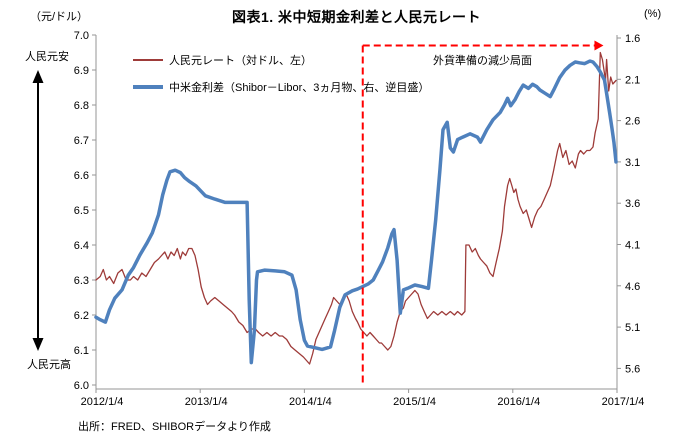 The height and width of the screenshot is (448, 682). Describe the element at coordinates (38, 344) in the screenshot. I see `arrow-down-icon` at that location.